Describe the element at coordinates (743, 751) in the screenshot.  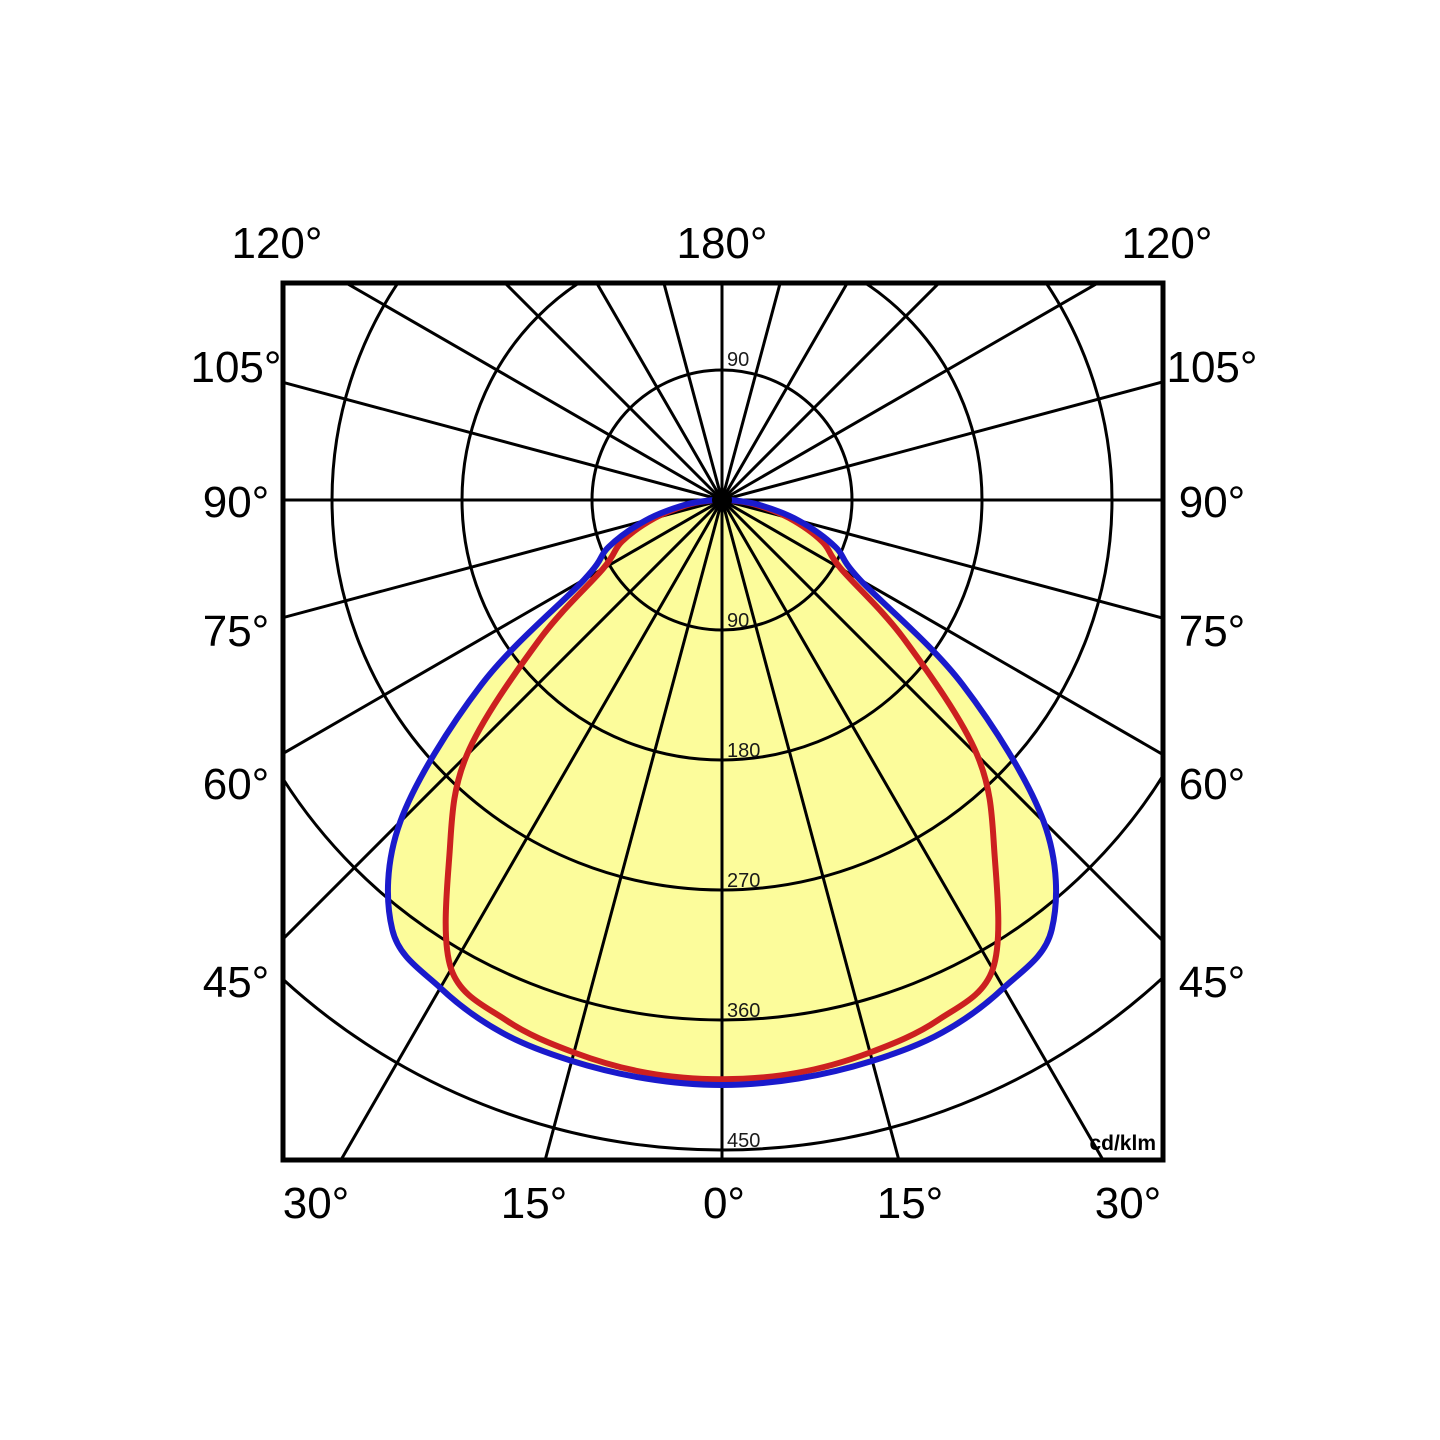
I see `ring-label: 180` at that location.